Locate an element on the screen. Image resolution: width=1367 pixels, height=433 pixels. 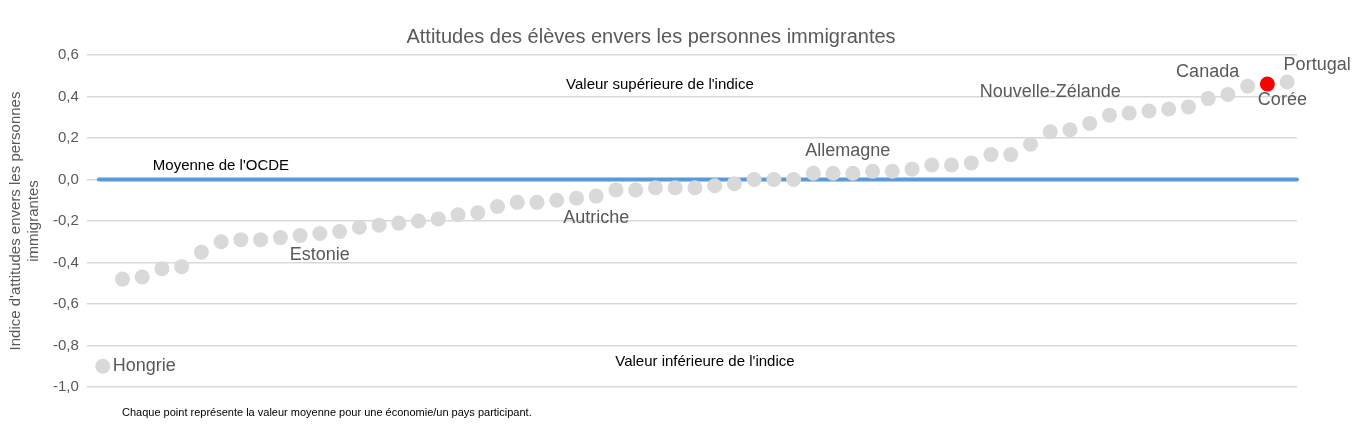
data-label: Nouvelle-Zélande is located at coordinates (1050, 90).